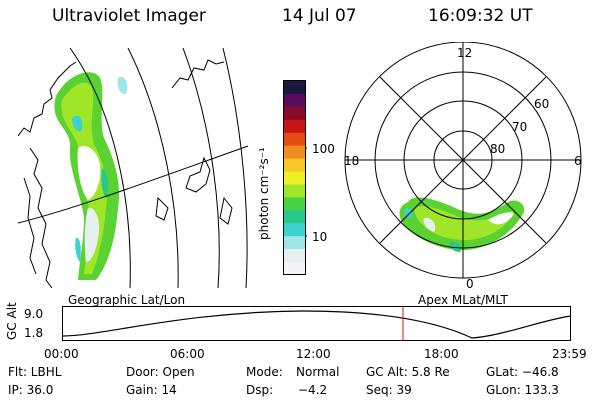  I want to click on door-status: Door: Open, so click(160, 372).